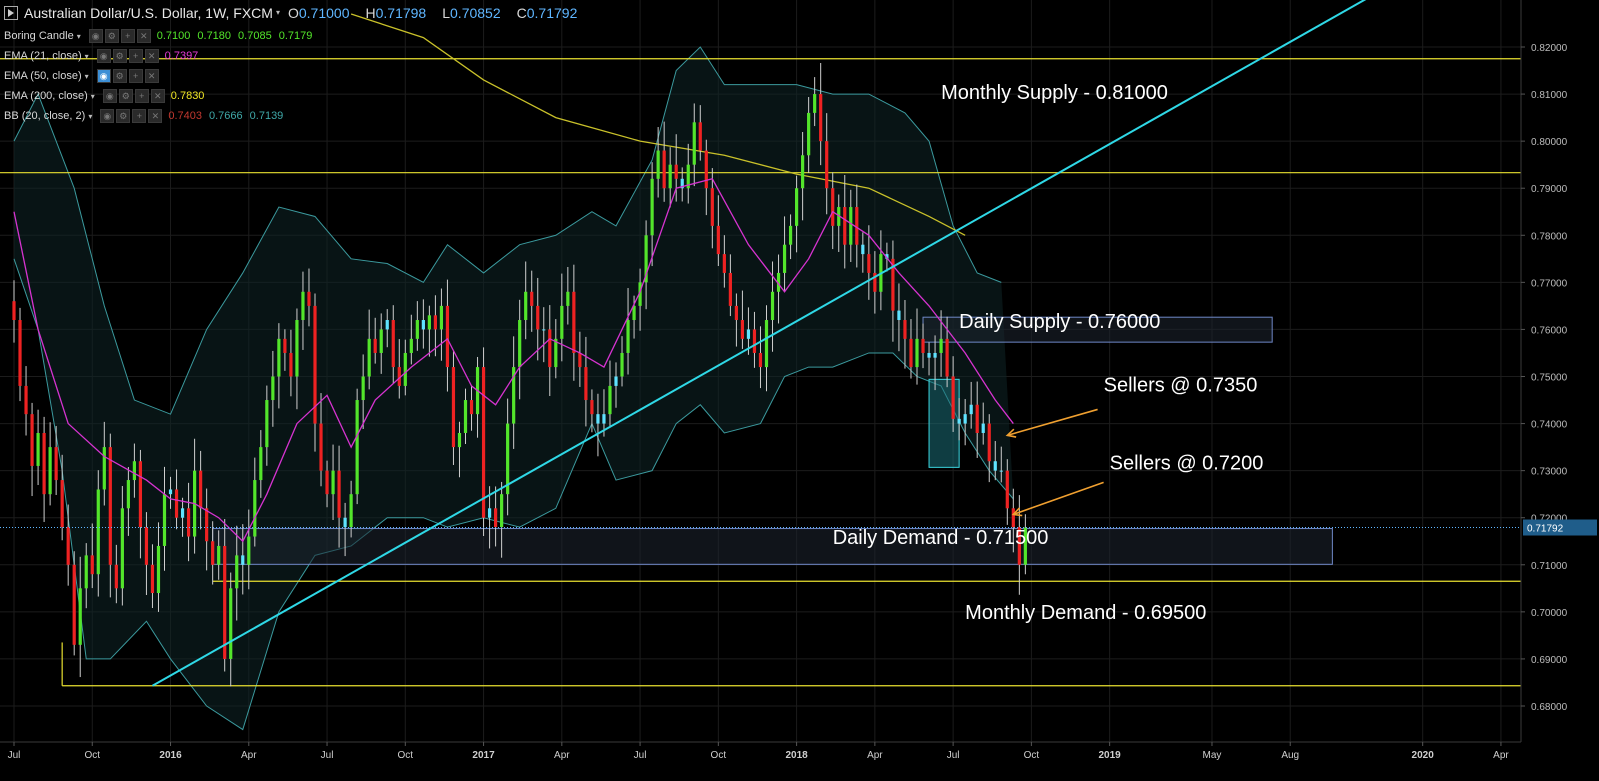 The image size is (1599, 781). I want to click on x-tick-label: 2016, so click(170, 755).